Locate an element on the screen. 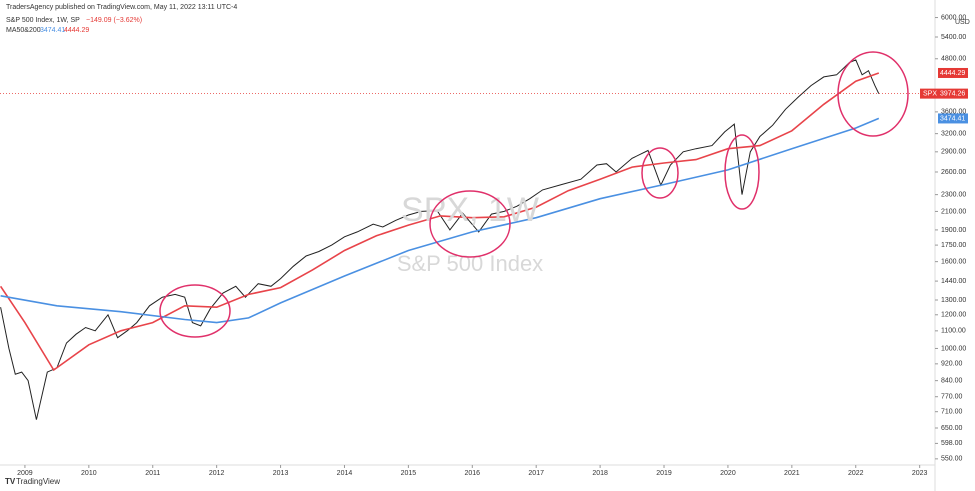  y-tick-label: 1900.00 is located at coordinates (953, 230).